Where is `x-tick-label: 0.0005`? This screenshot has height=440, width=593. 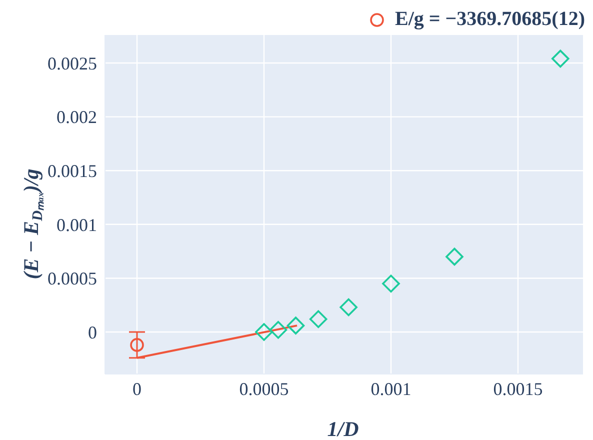
x-tick-label: 0.0005 is located at coordinates (264, 388).